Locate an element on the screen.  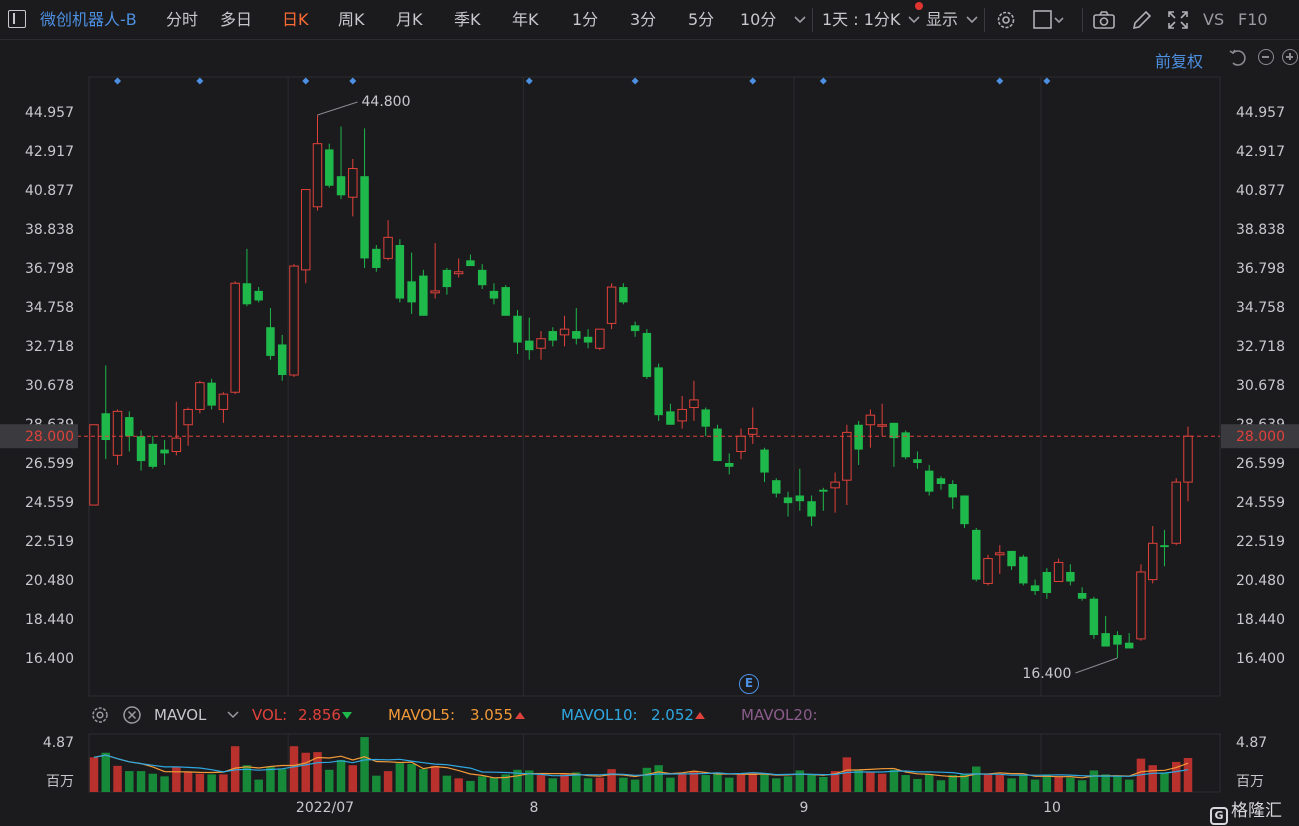
period-tab-daily: 日K is located at coordinates (295, 19).